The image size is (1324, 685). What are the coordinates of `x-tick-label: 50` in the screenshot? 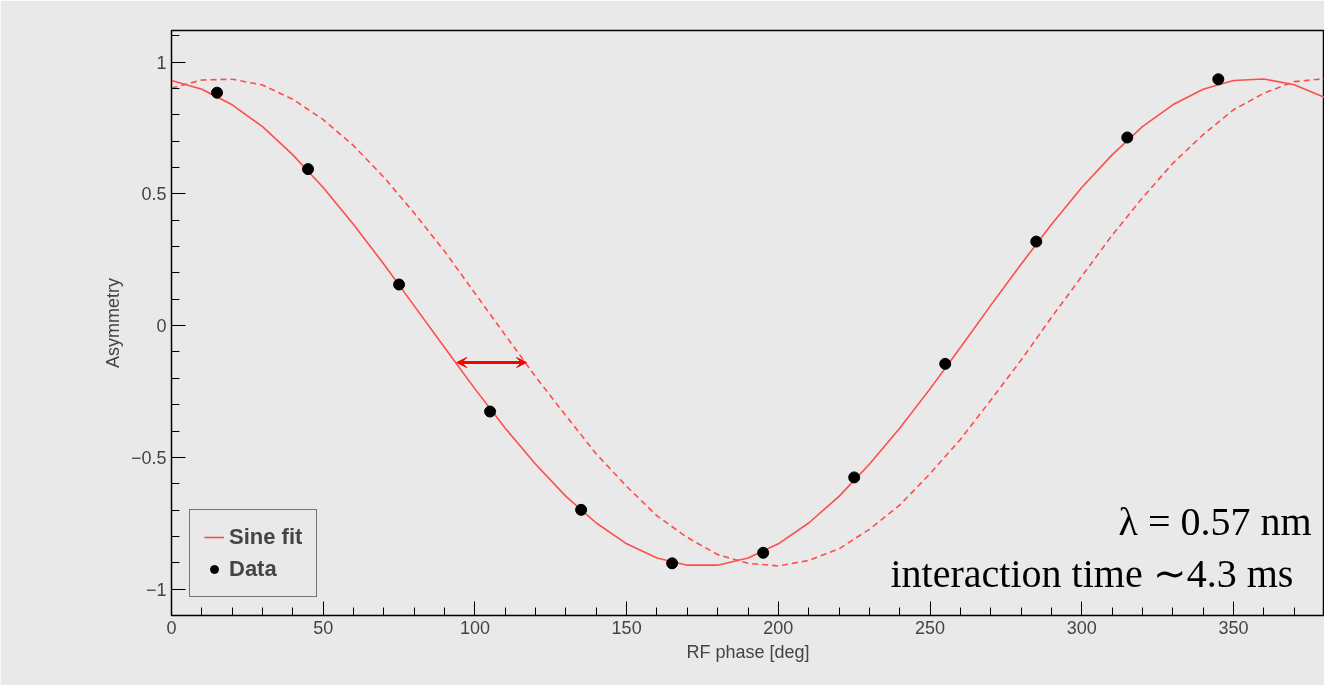 It's located at (323, 627).